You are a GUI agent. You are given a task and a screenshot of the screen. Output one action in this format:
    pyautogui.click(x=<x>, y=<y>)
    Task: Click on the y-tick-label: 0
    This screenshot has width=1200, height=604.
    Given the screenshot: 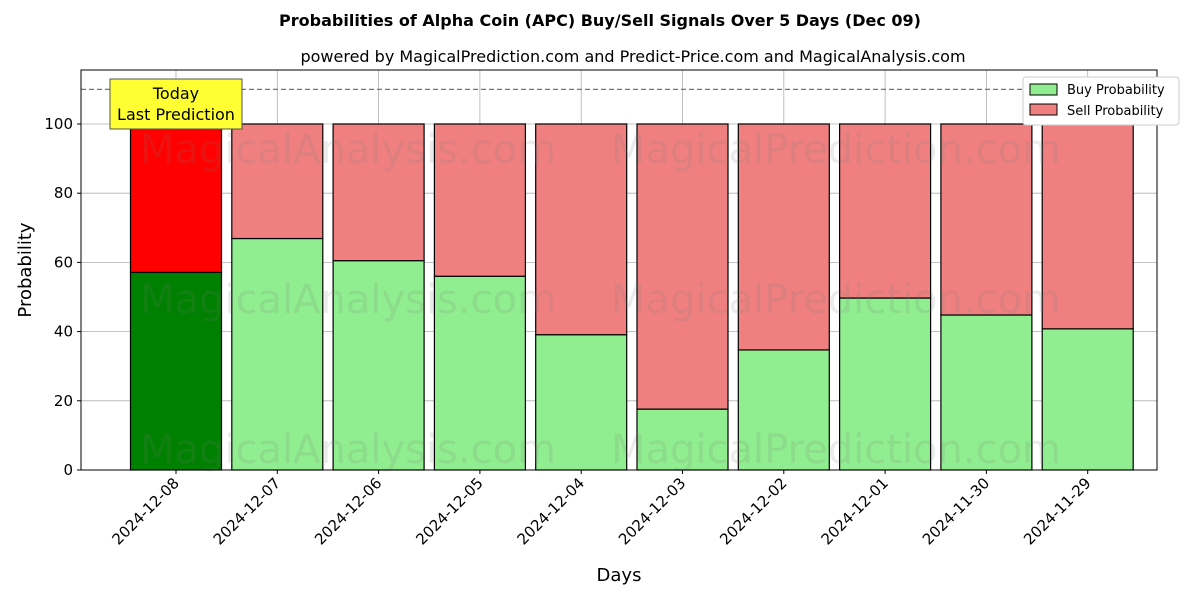 What is the action you would take?
    pyautogui.click(x=68, y=470)
    